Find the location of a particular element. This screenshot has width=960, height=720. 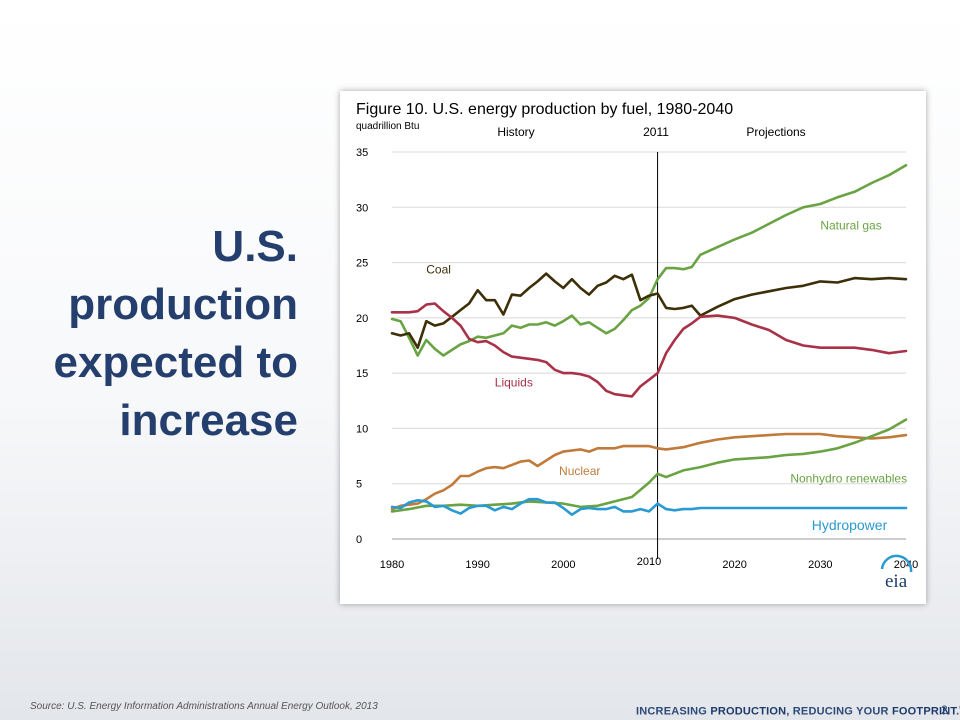

y-axis-unit: quadrillion Btu is located at coordinates (387, 126).